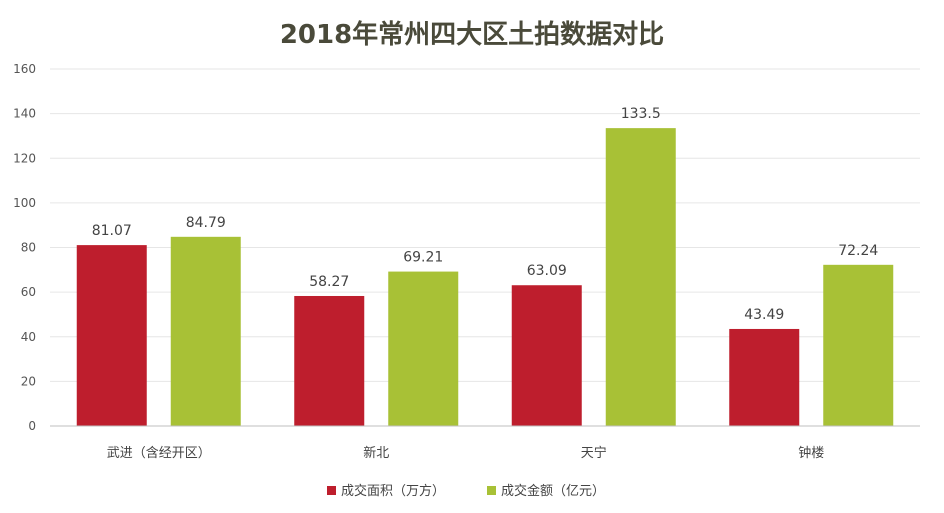 This screenshot has width=944, height=513. What do you see at coordinates (393, 491) in the screenshot?
I see `legend-label: 成交面积（万方）` at bounding box center [393, 491].